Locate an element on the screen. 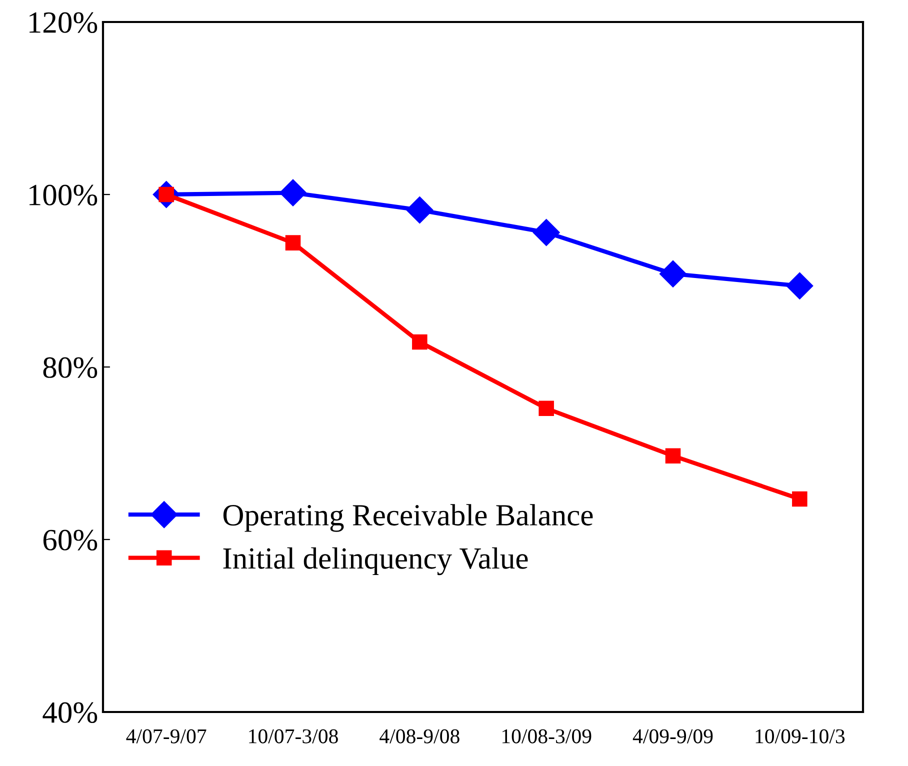 The height and width of the screenshot is (766, 908). y-tick-label: 100% is located at coordinates (64, 195).